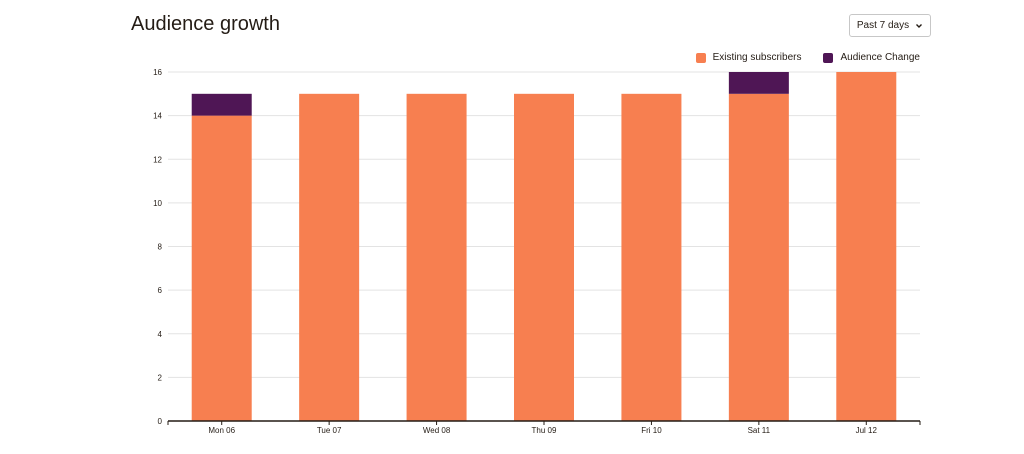 This screenshot has width=1024, height=454. I want to click on y-tick-label: 14, so click(157, 116).